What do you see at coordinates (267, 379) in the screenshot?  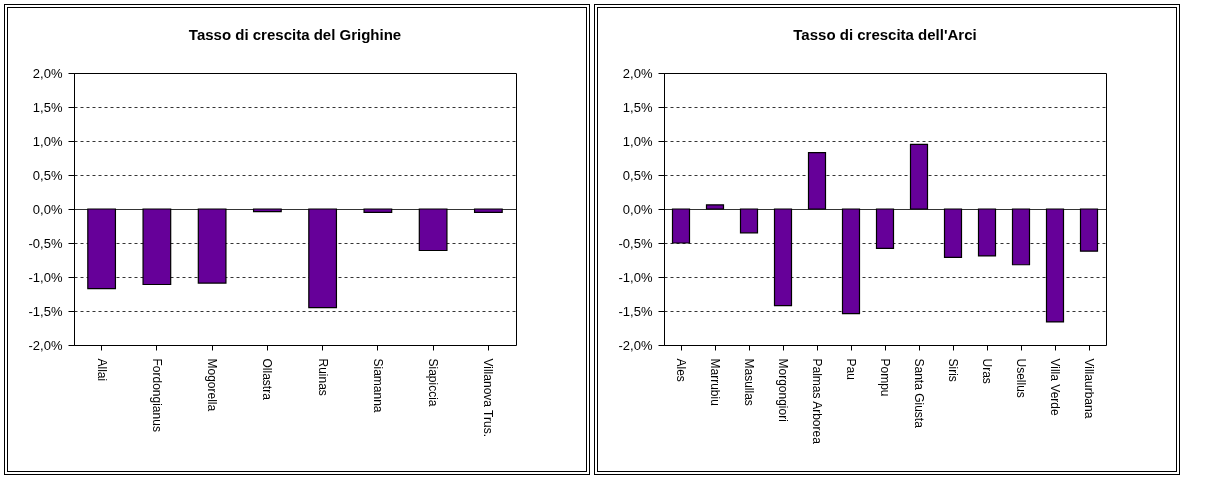 I see `x-tick-label: Ollastra` at bounding box center [267, 379].